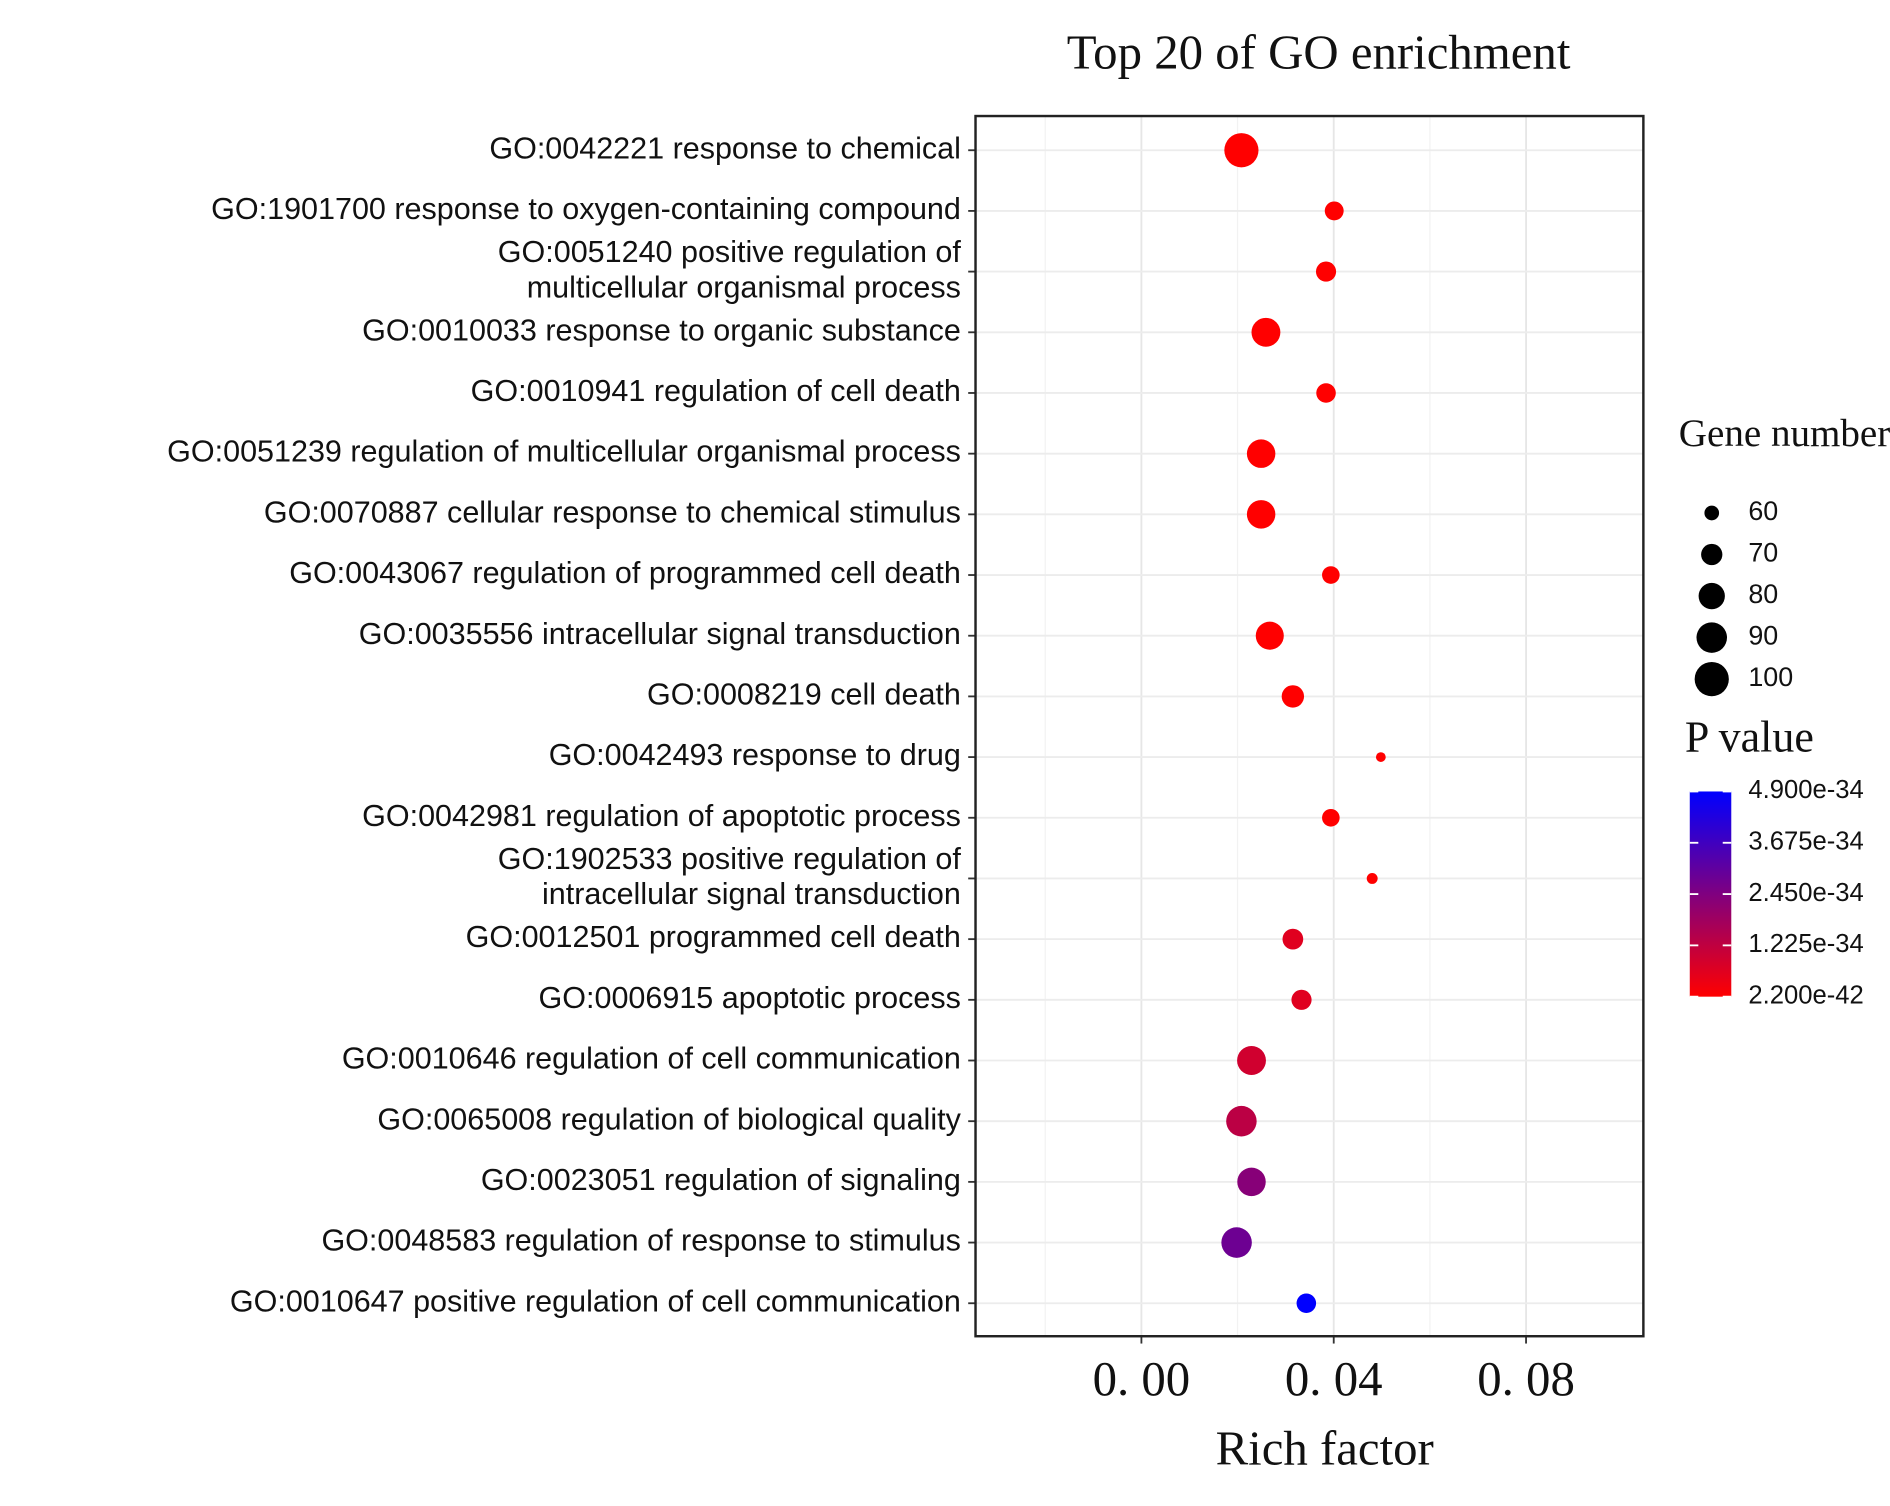  What do you see at coordinates (751, 894) in the screenshot?
I see `y-tick-label: intracellular signal transduction` at bounding box center [751, 894].